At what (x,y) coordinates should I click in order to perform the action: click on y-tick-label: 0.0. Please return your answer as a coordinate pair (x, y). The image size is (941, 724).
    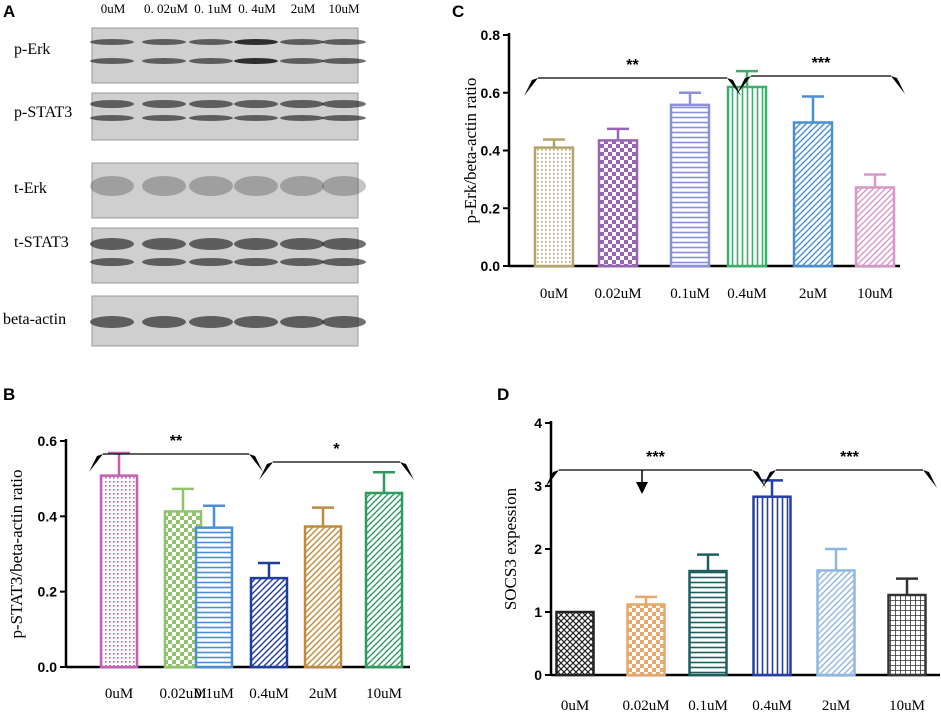
    Looking at the image, I should click on (491, 266).